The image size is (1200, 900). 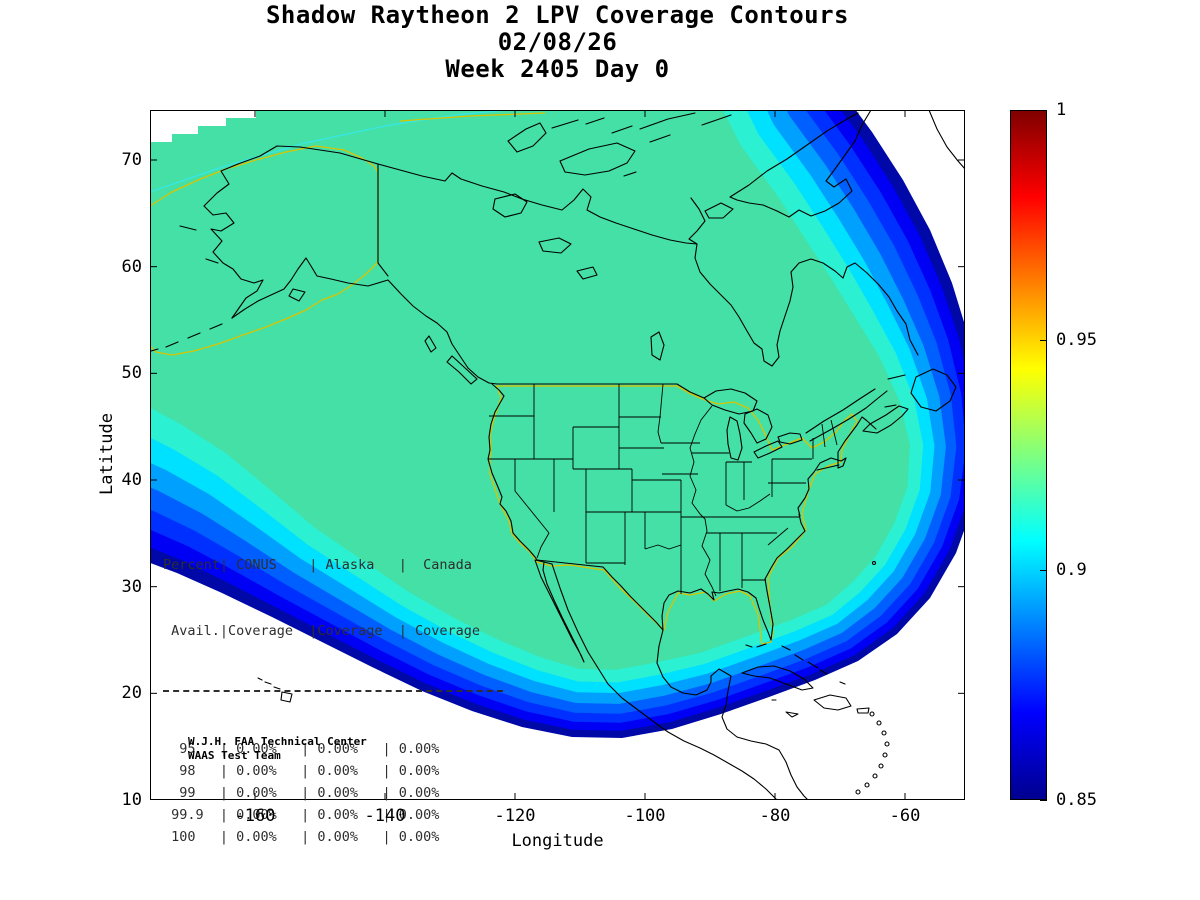 I want to click on mexico-pacific-coast, so click(x=664, y=681).